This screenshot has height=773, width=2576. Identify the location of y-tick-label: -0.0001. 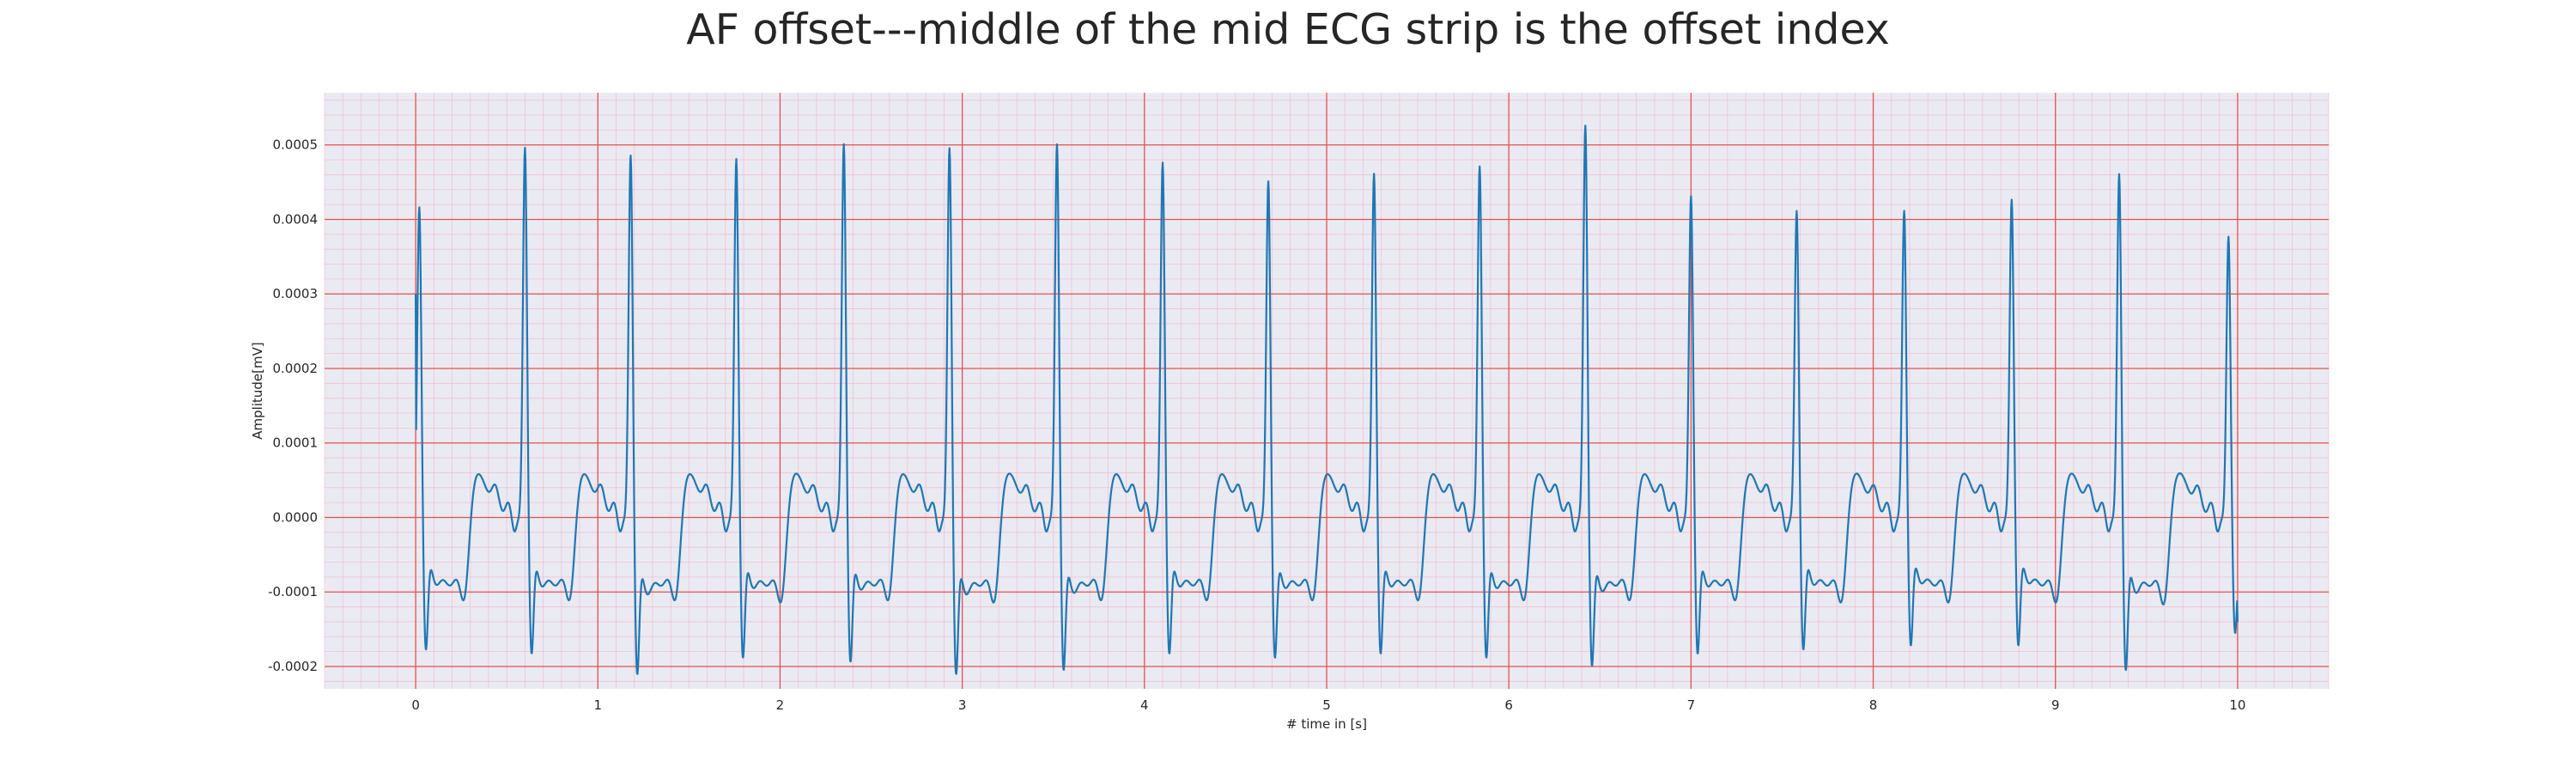
(293, 592).